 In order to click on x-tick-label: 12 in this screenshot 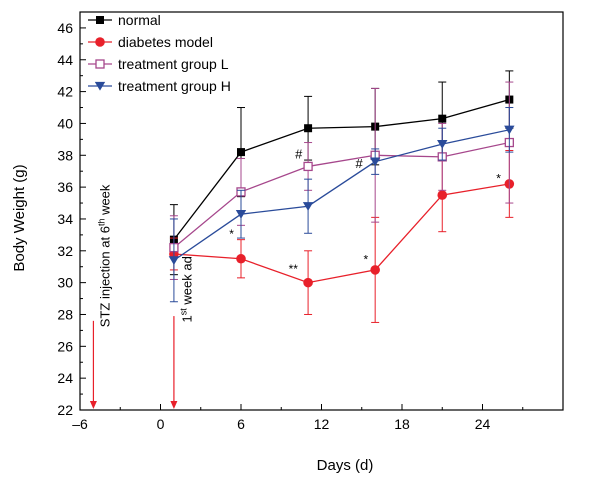, I will do `click(322, 424)`.